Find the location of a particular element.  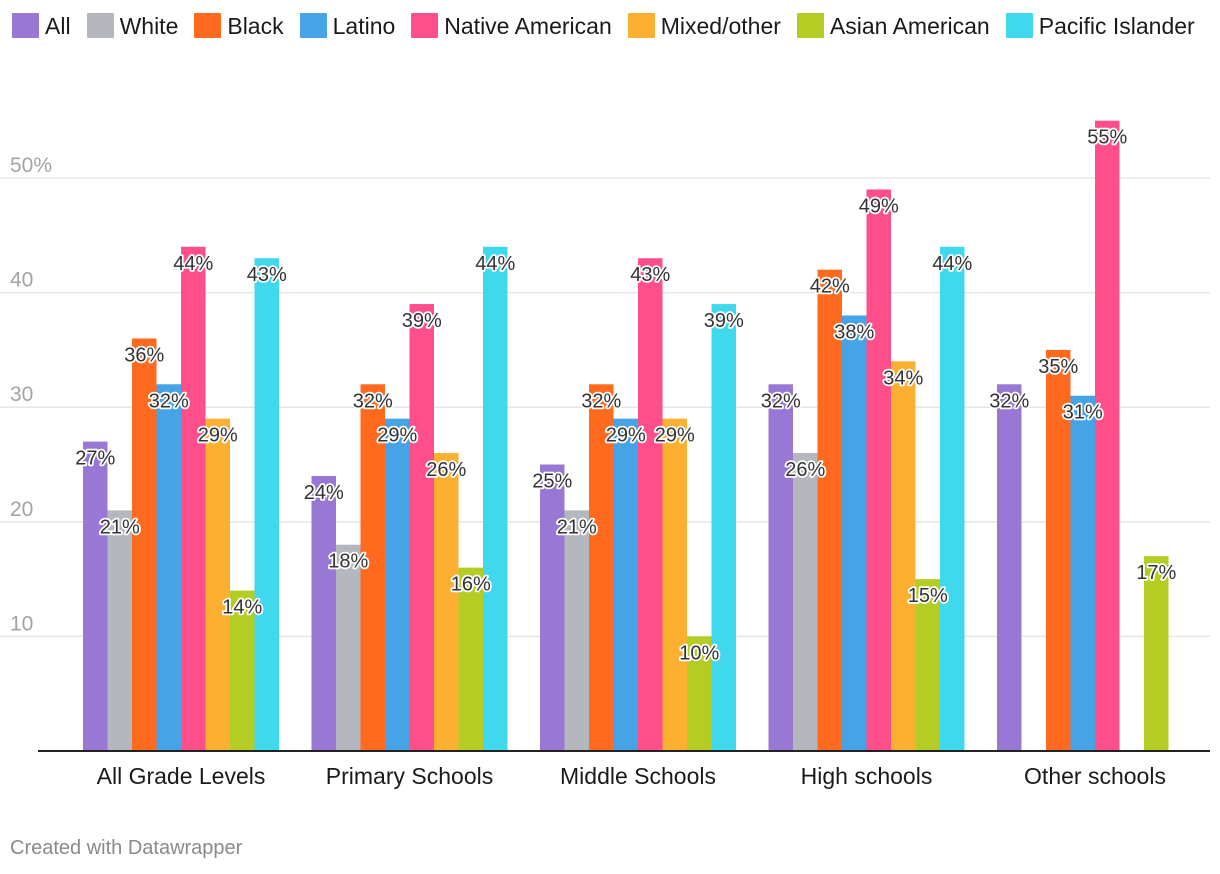

data-label: 38% is located at coordinates (854, 333).